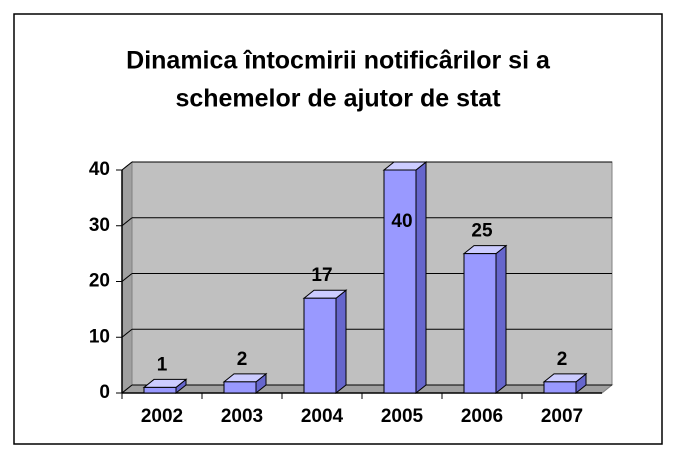  What do you see at coordinates (367, 389) in the screenshot?
I see `floor` at bounding box center [367, 389].